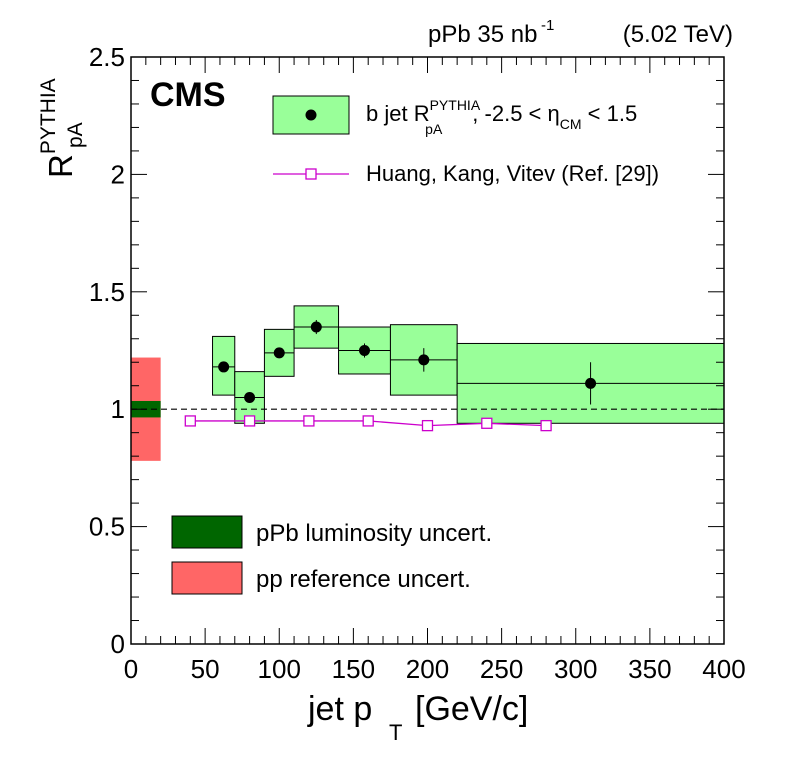  I want to click on legend-marker-theory, so click(311, 174).